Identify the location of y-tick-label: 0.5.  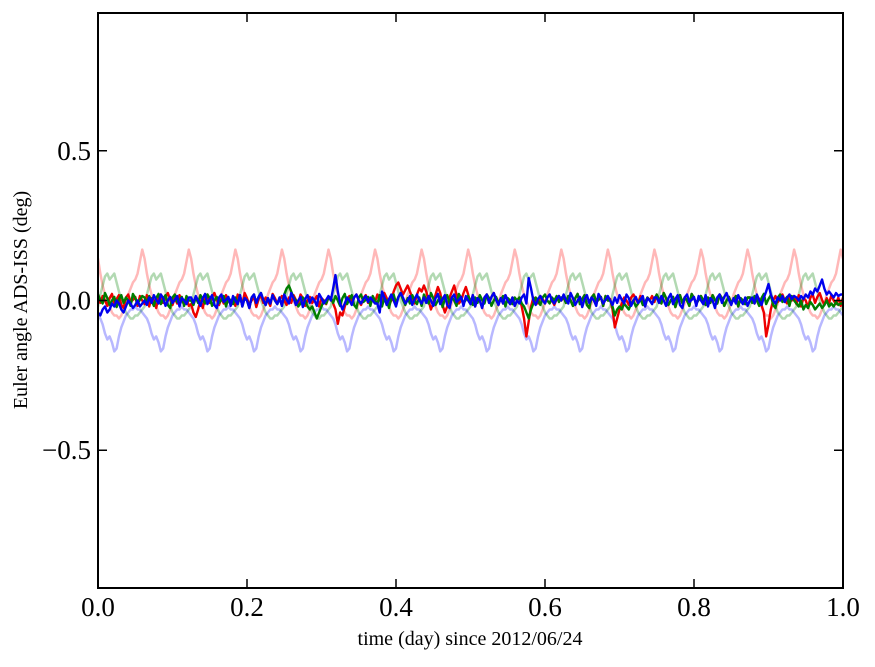
(74, 151).